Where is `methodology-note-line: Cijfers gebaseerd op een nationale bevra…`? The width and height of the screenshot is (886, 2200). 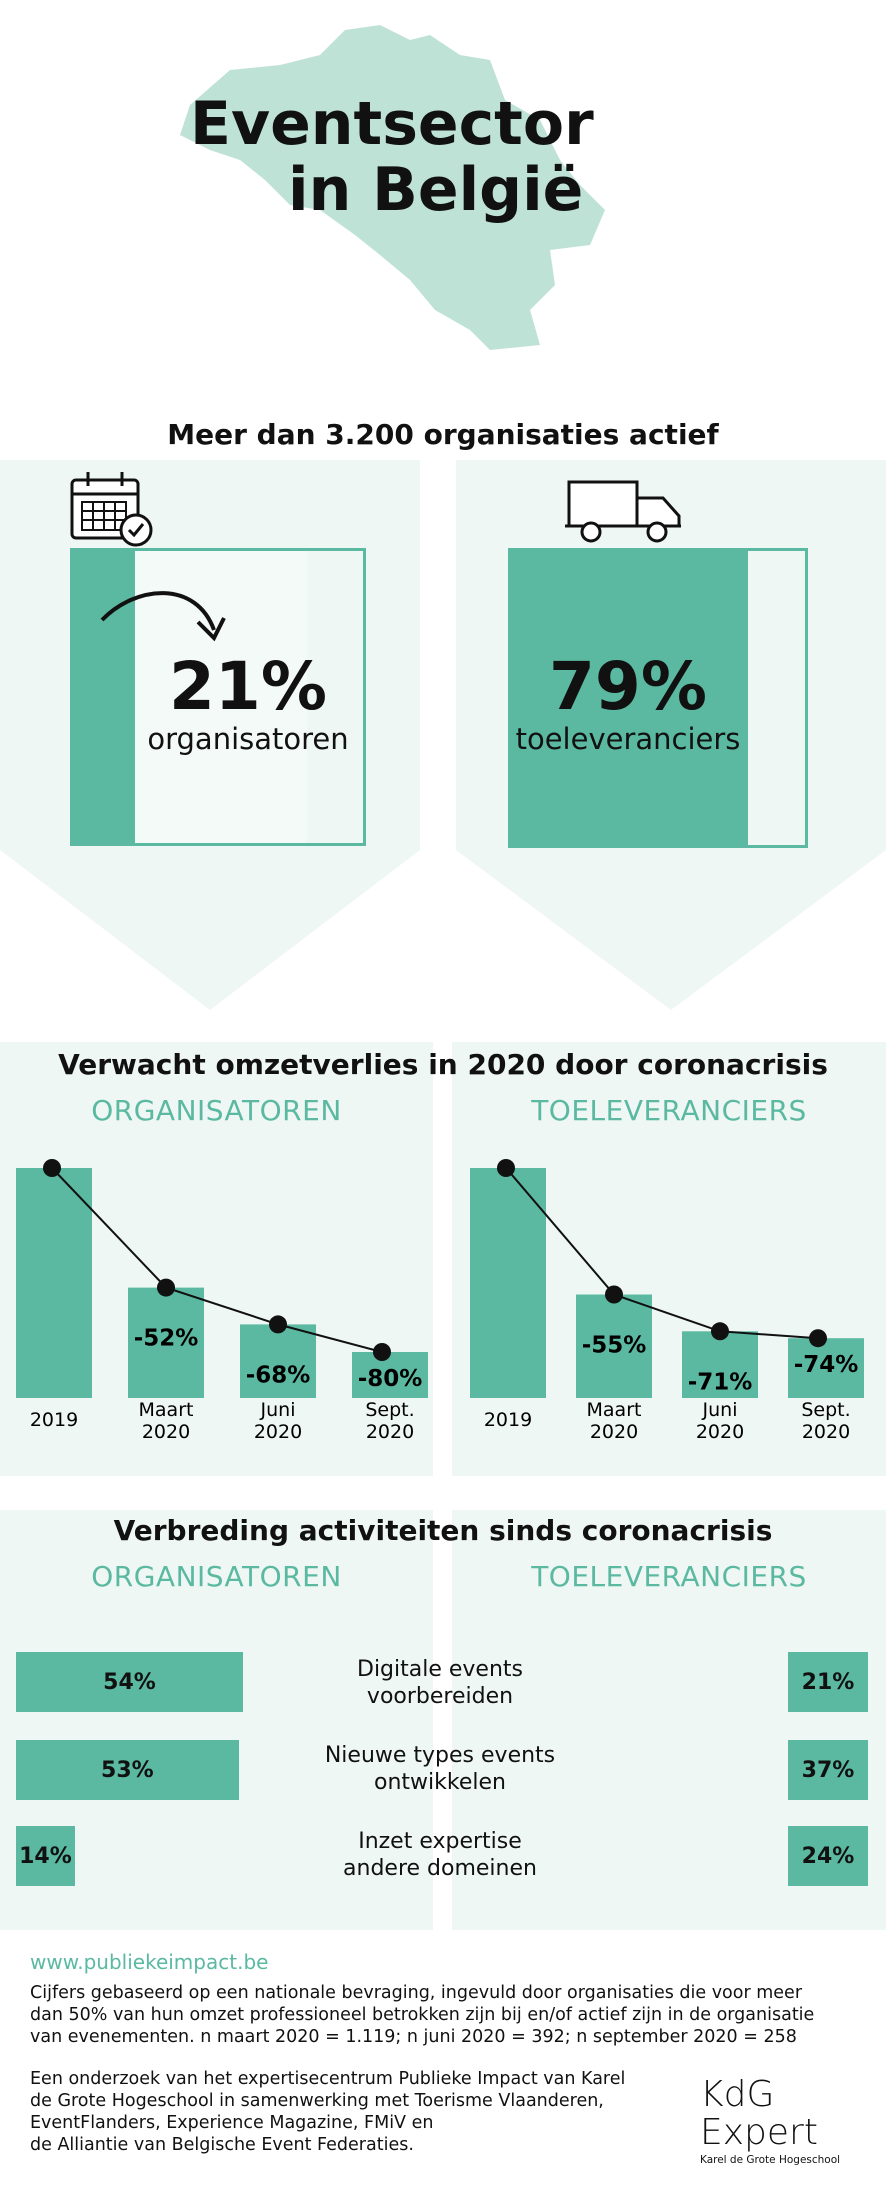
methodology-note-line: Cijfers gebaseerd op een nationale bevra… is located at coordinates (416, 1993).